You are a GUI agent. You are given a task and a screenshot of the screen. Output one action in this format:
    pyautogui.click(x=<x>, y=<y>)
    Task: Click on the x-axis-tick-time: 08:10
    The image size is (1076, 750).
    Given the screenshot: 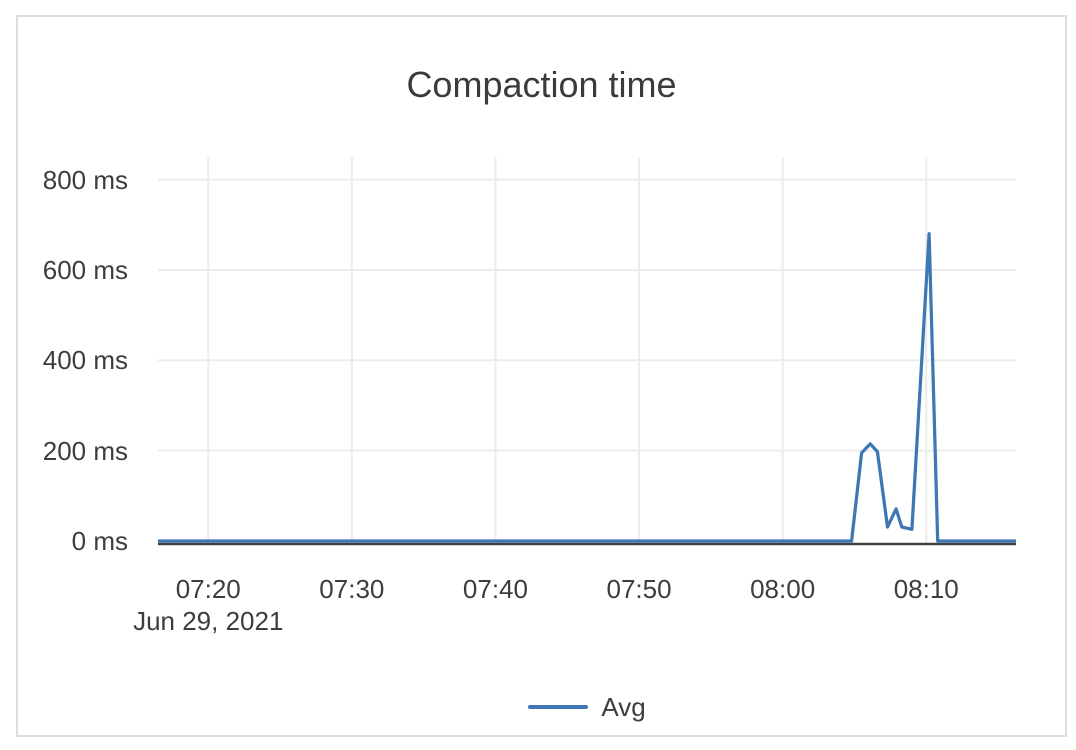 What is the action you would take?
    pyautogui.click(x=926, y=589)
    